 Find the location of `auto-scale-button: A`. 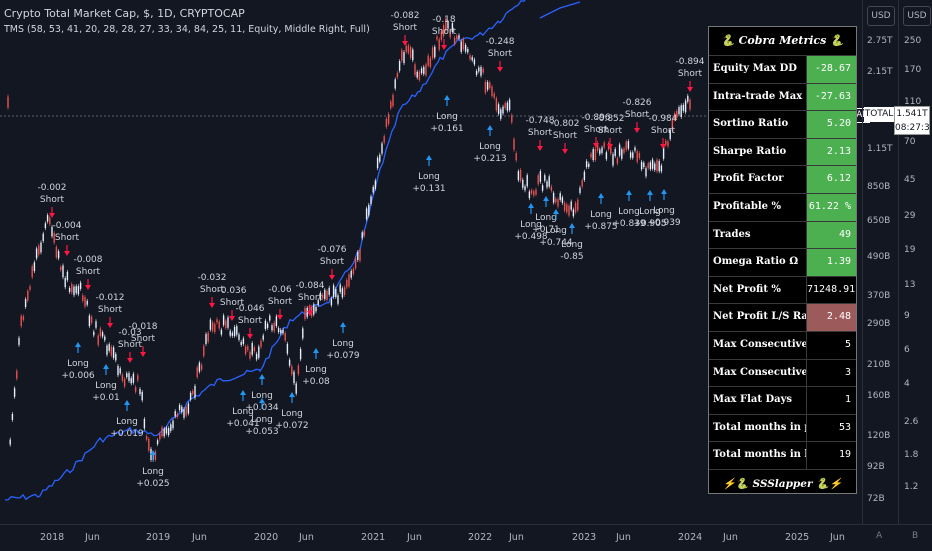

auto-scale-button: A is located at coordinates (879, 536).